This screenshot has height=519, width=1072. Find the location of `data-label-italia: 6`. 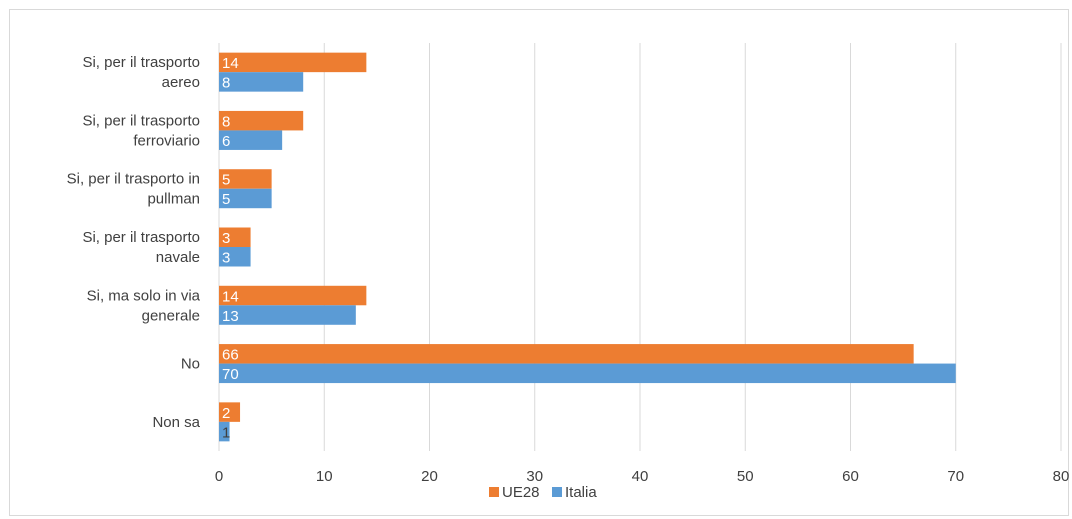

data-label-italia: 6 is located at coordinates (226, 141).